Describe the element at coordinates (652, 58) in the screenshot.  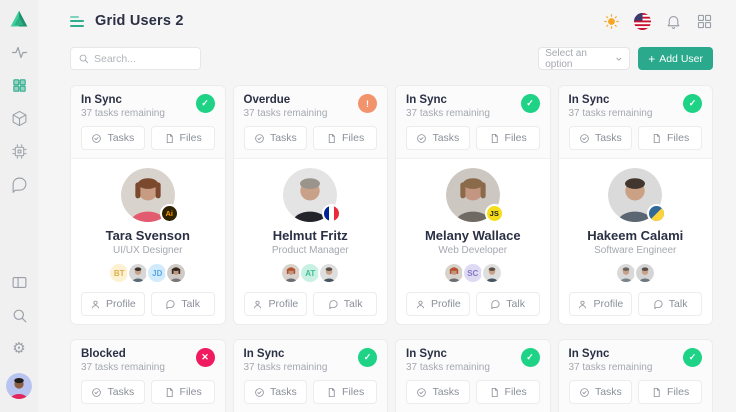
I see `plus-icon: +` at that location.